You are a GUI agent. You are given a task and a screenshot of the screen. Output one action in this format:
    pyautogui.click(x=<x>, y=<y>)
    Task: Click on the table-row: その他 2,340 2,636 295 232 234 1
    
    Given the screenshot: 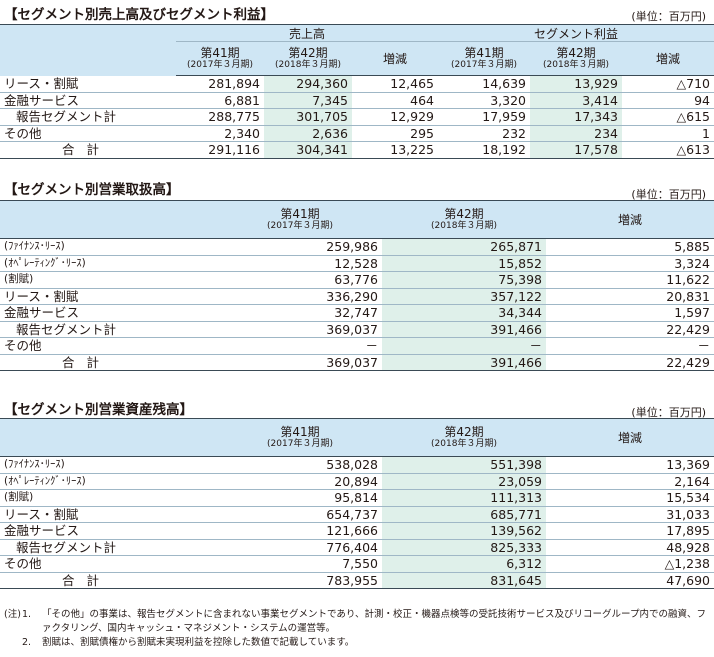 What is the action you would take?
    pyautogui.click(x=357, y=133)
    